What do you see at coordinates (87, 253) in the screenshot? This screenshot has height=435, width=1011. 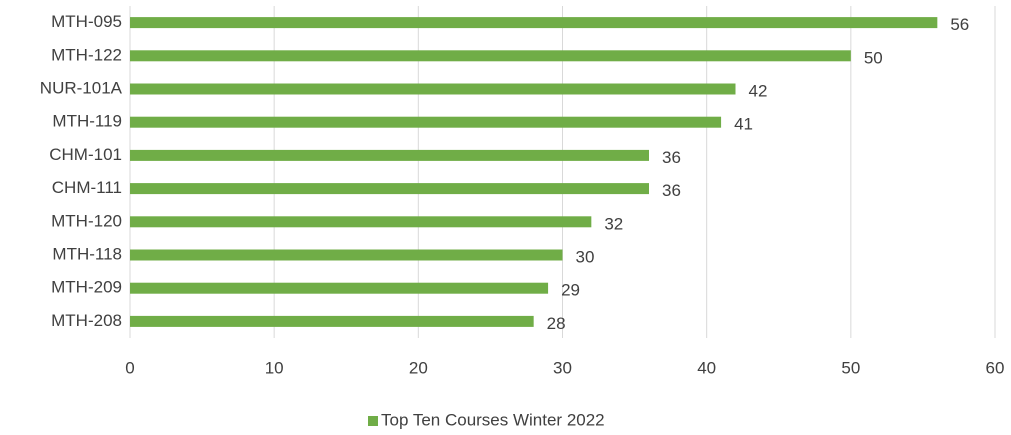 I see `y-tick-label: MTH-118` at bounding box center [87, 253].